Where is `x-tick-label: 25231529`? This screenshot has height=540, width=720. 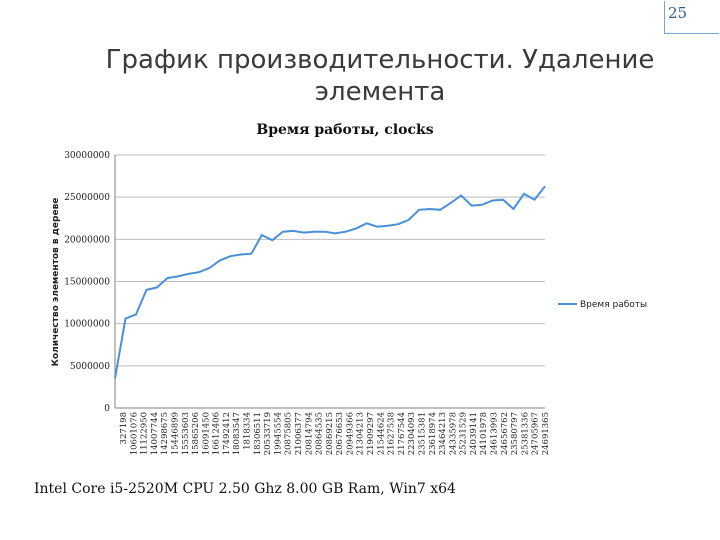 x-tick-label: 25231529 is located at coordinates (464, 433).